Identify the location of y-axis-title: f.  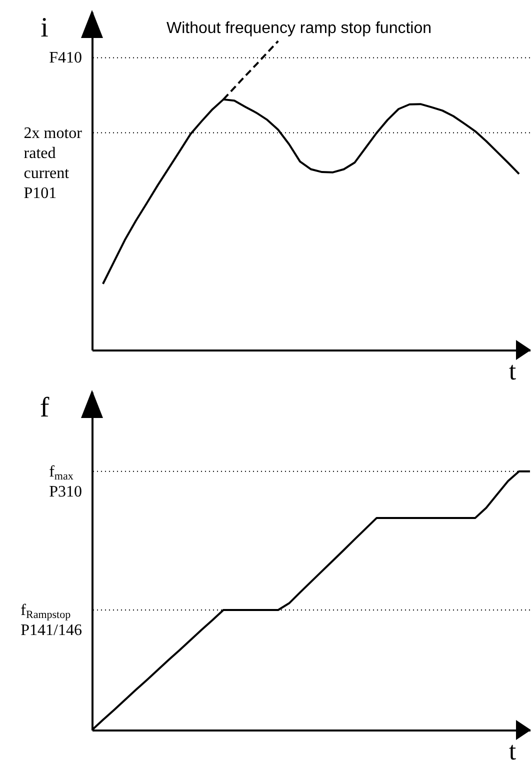
(45, 408).